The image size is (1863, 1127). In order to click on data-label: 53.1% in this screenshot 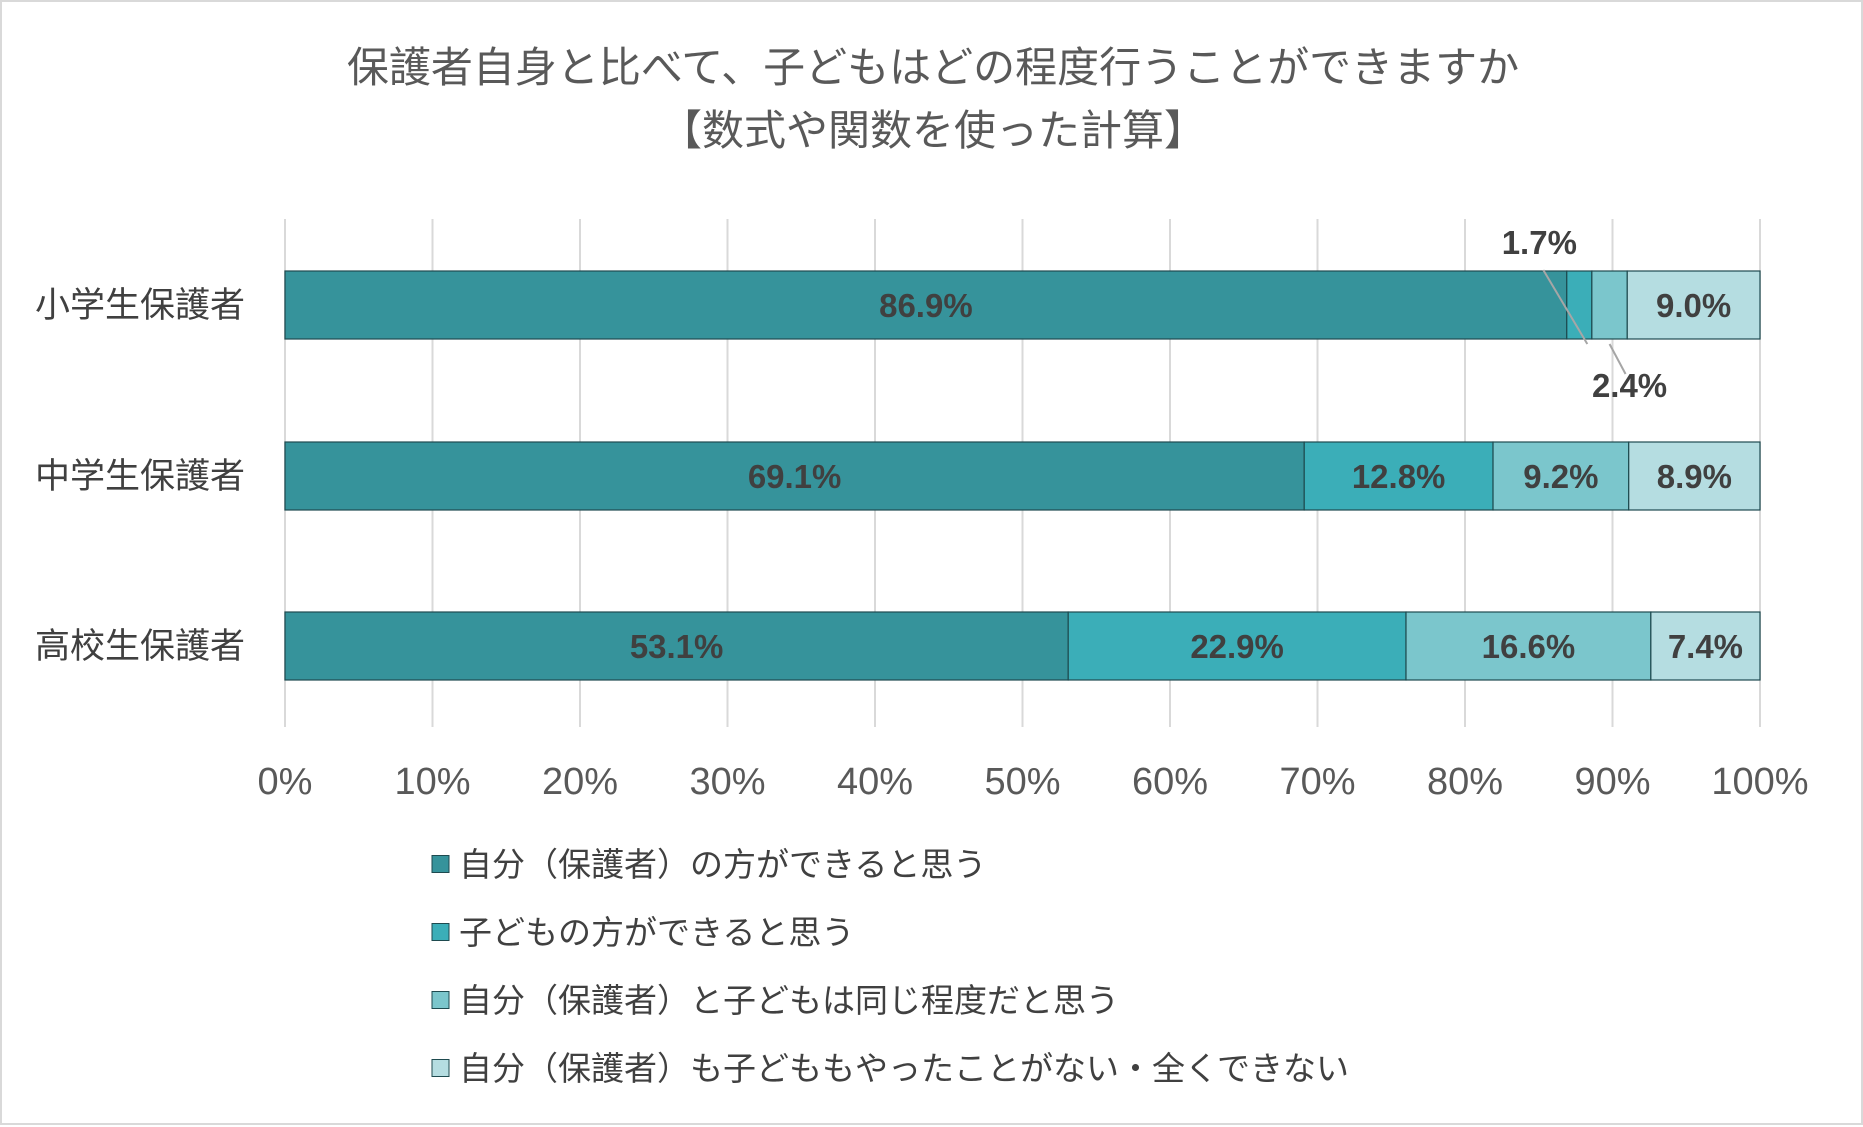, I will do `click(677, 646)`.